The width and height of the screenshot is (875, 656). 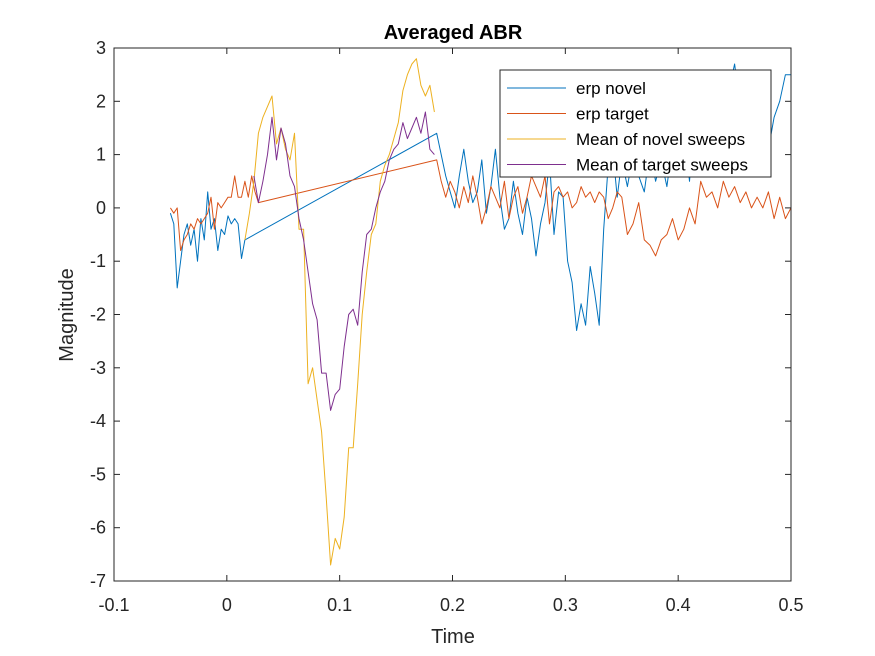 I want to click on y-tick-label: -7, so click(x=98, y=581).